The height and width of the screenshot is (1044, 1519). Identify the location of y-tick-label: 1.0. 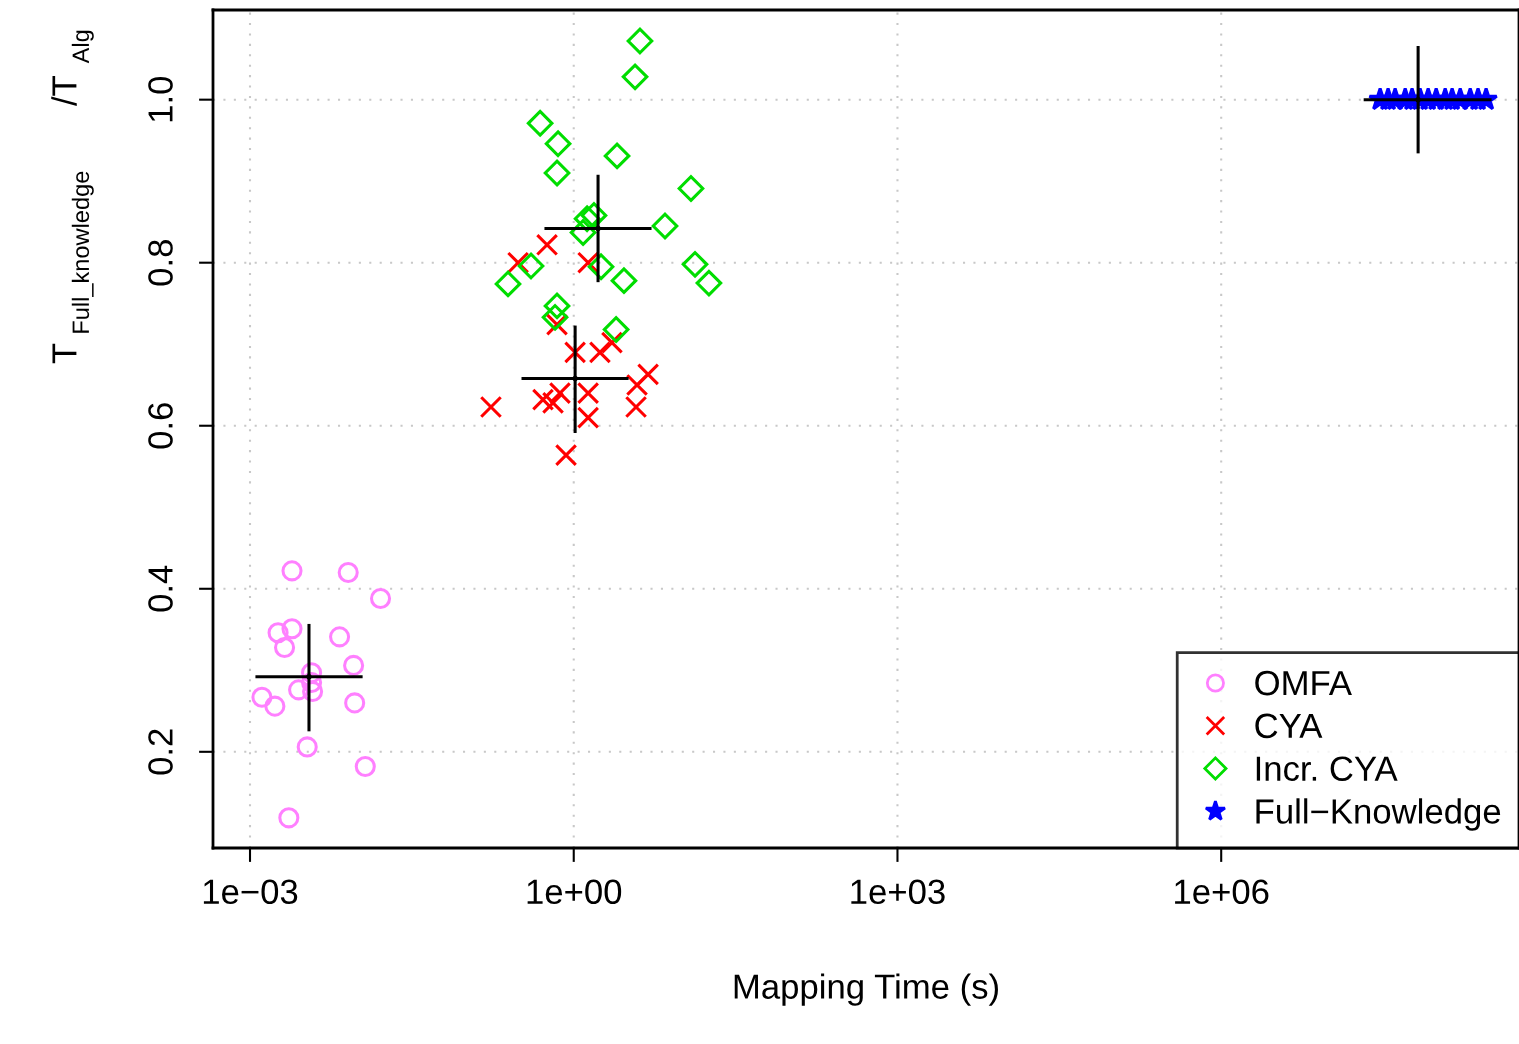
(160, 99).